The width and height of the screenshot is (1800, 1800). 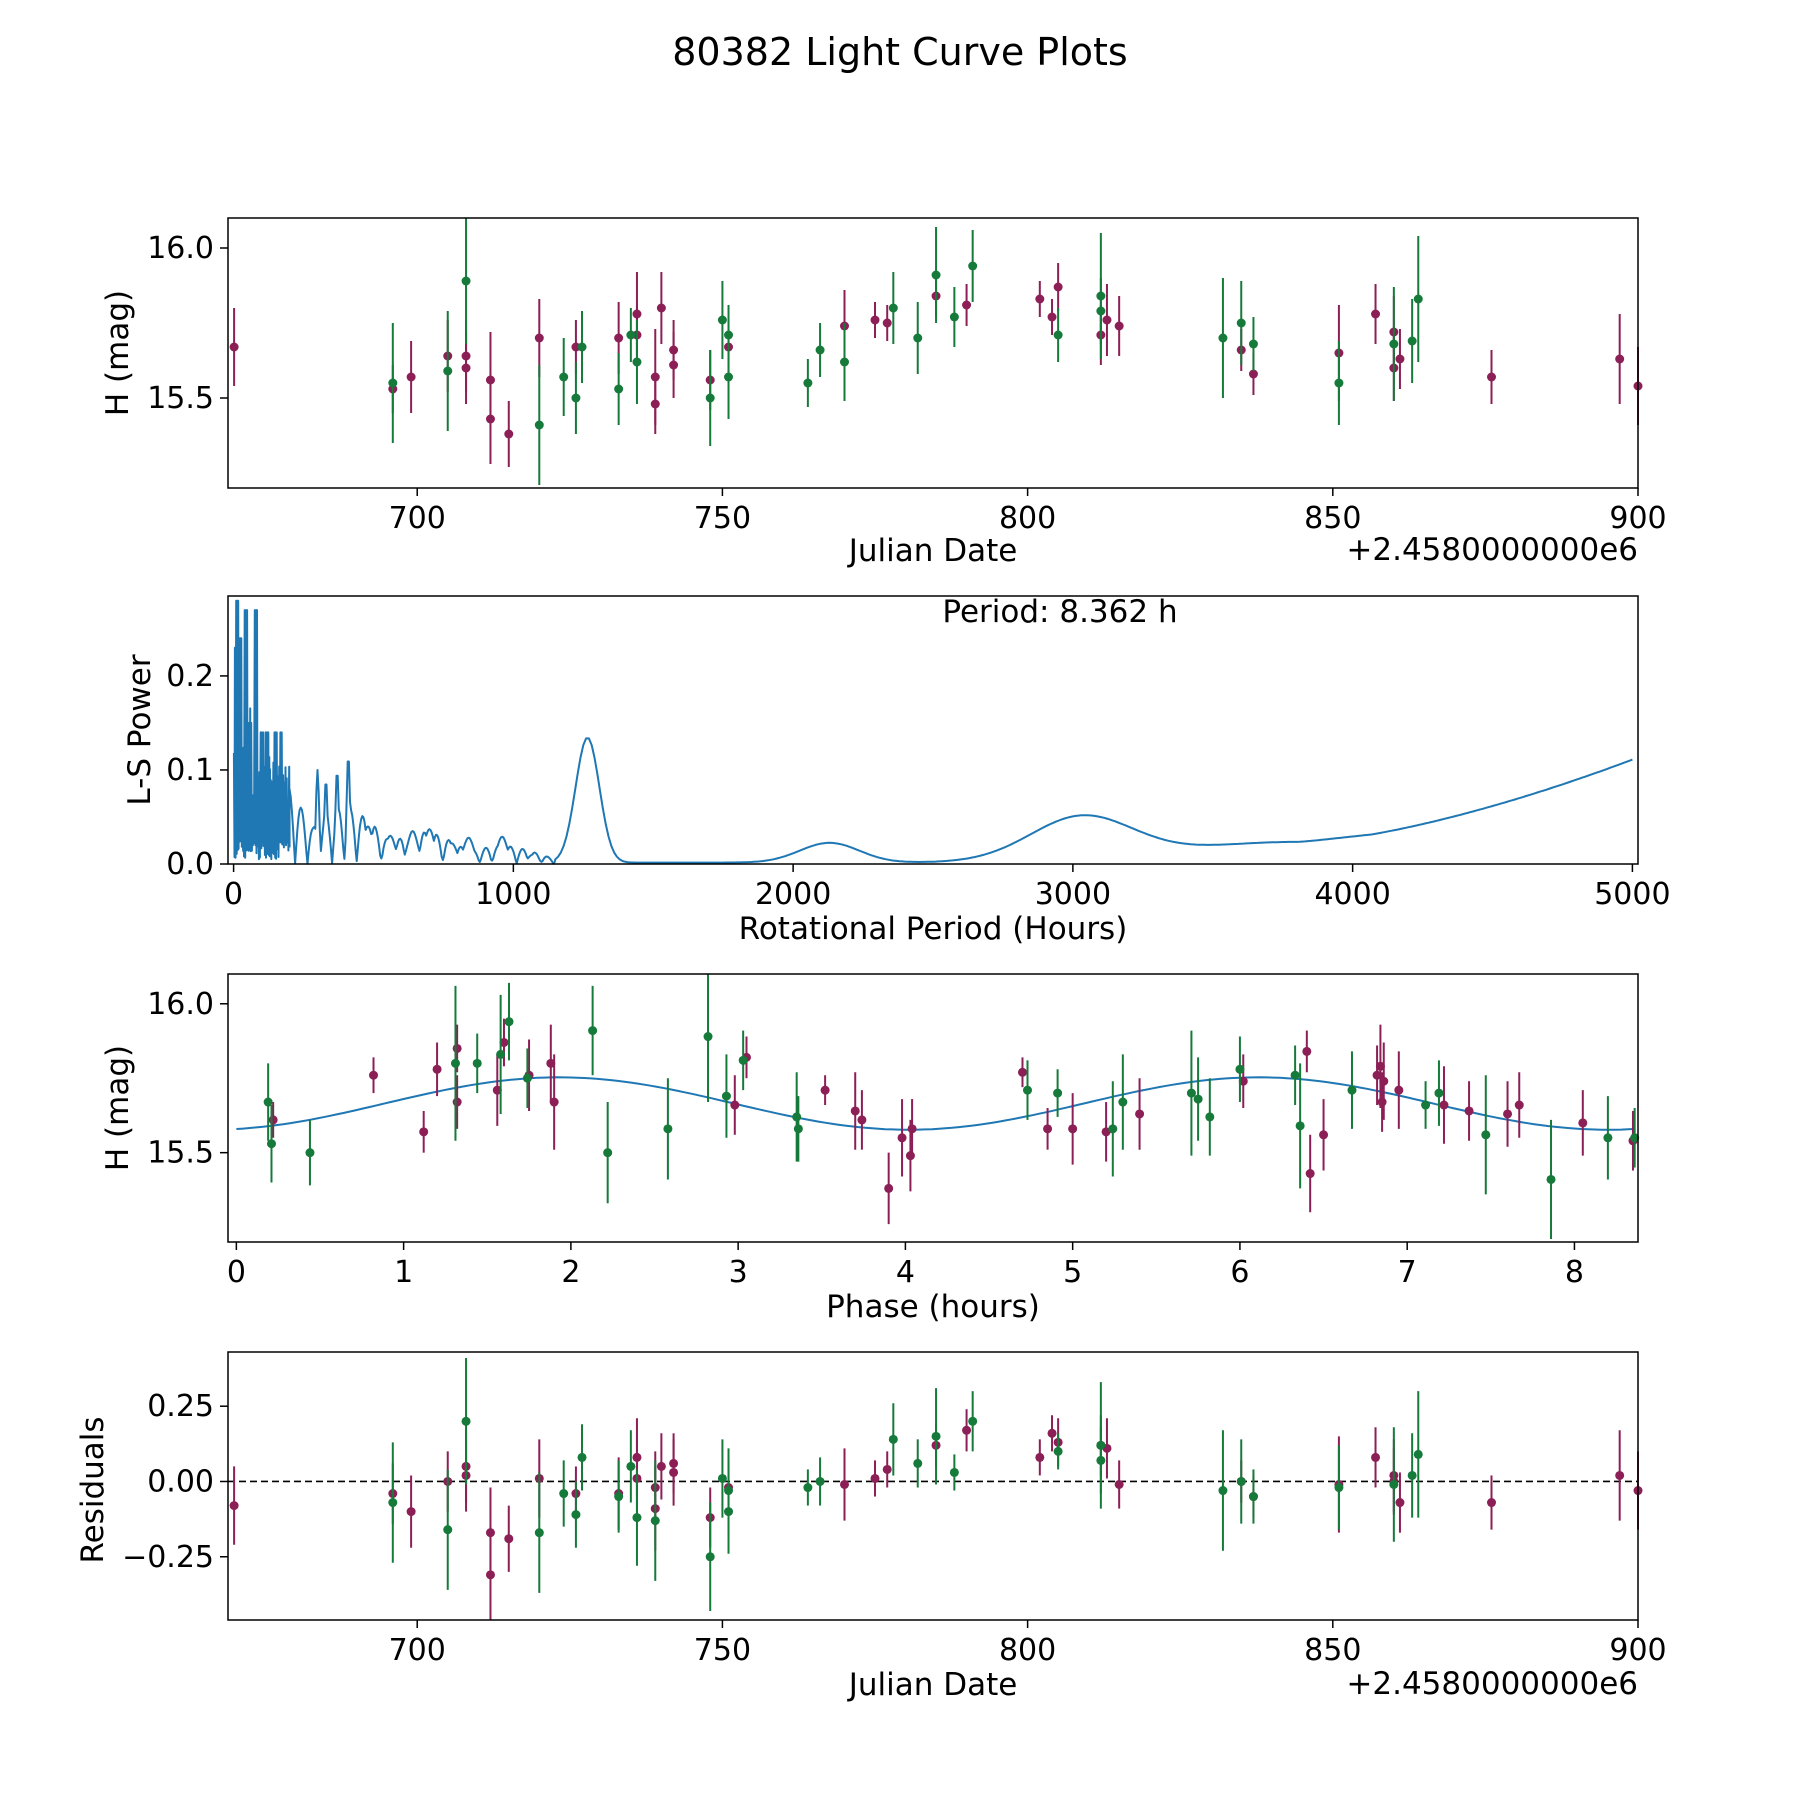 I want to click on periodogram-xtick-label: 4000, so click(x=1352, y=894).